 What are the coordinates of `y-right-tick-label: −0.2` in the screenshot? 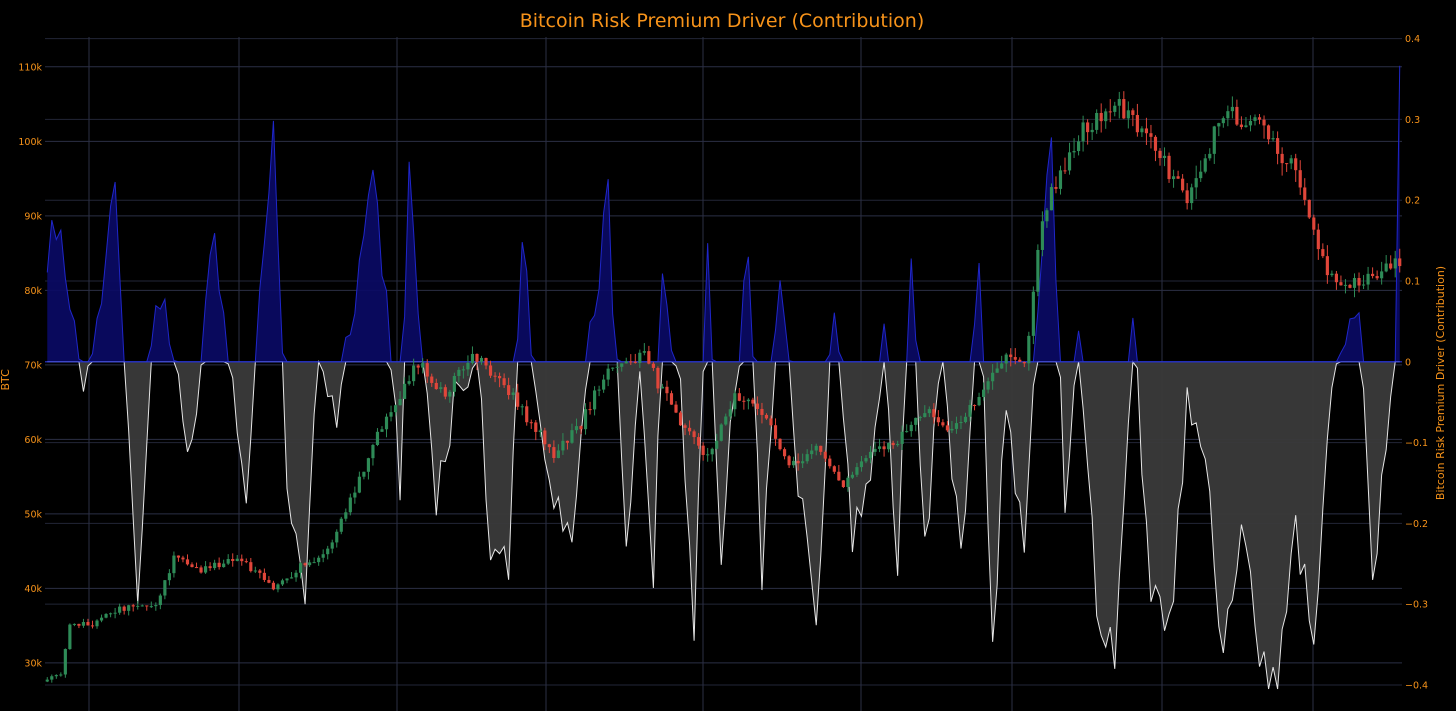 It's located at (1416, 524).